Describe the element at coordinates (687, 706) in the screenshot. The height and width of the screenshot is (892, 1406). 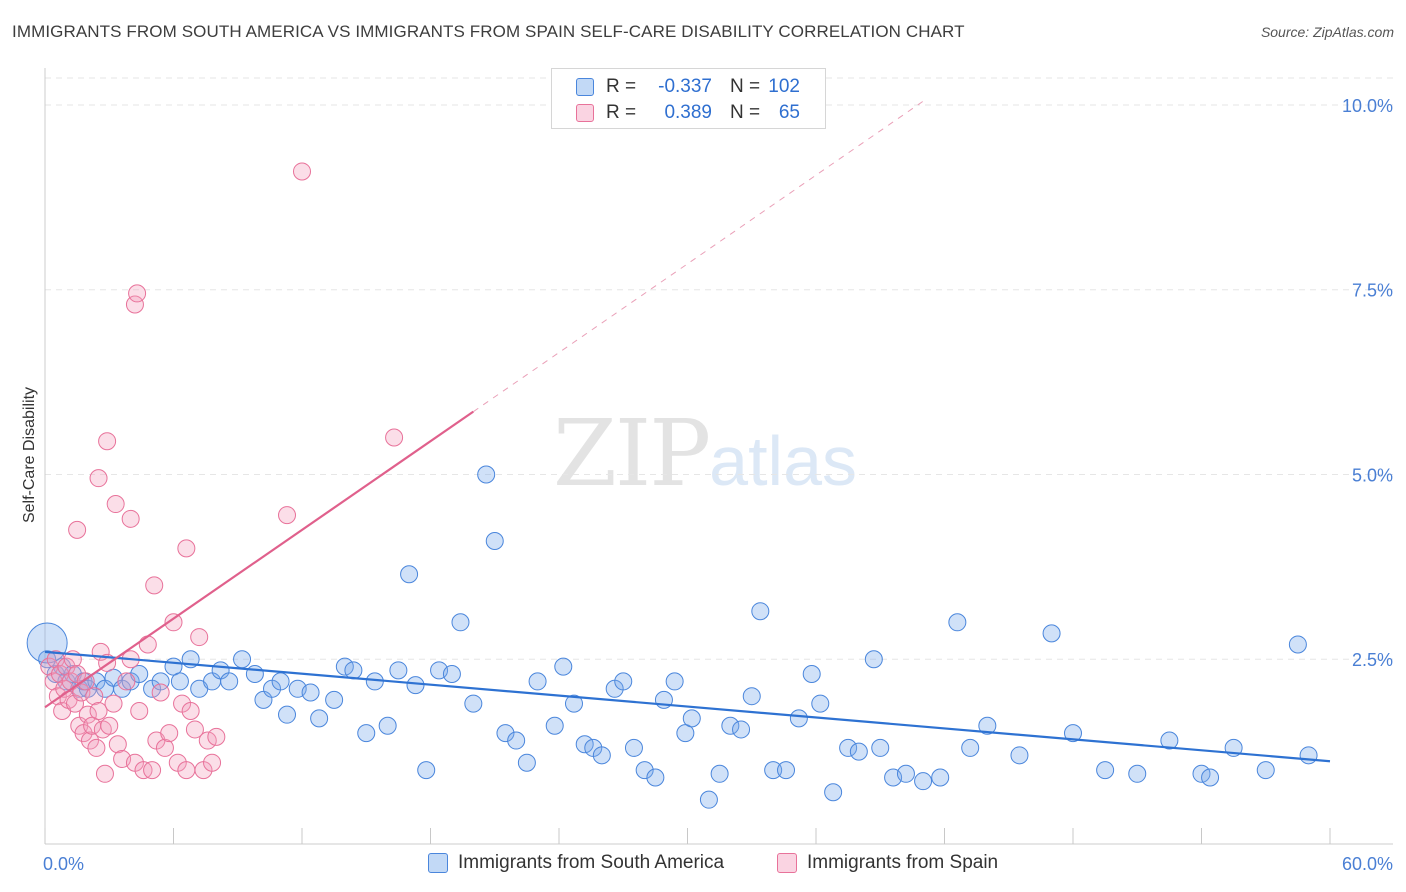
I see `trend-line-south-america` at that location.